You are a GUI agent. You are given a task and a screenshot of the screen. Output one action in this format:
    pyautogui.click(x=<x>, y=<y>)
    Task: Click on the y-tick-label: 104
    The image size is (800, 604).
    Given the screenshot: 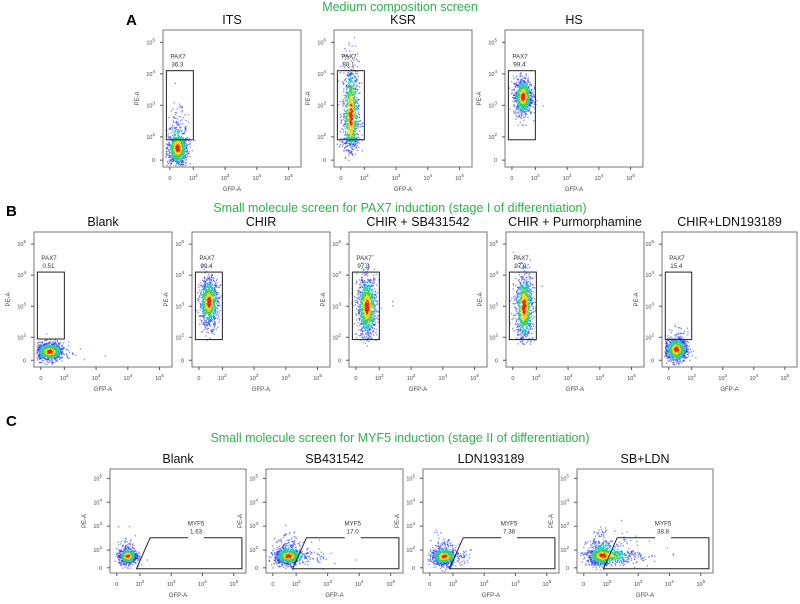 What is the action you would take?
    pyautogui.click(x=321, y=73)
    